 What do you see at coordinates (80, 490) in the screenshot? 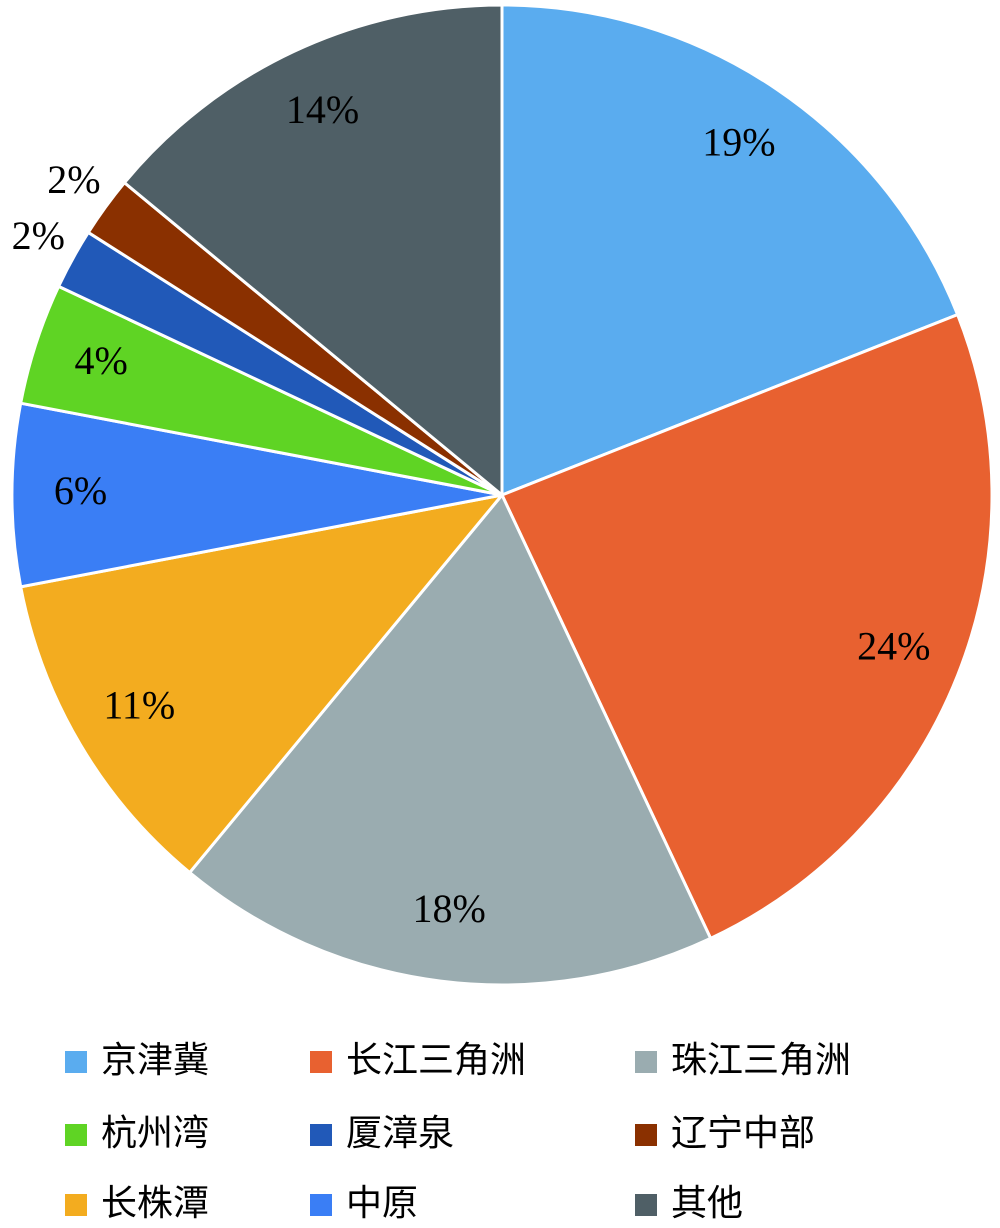
I see `data-label: 6%` at bounding box center [80, 490].